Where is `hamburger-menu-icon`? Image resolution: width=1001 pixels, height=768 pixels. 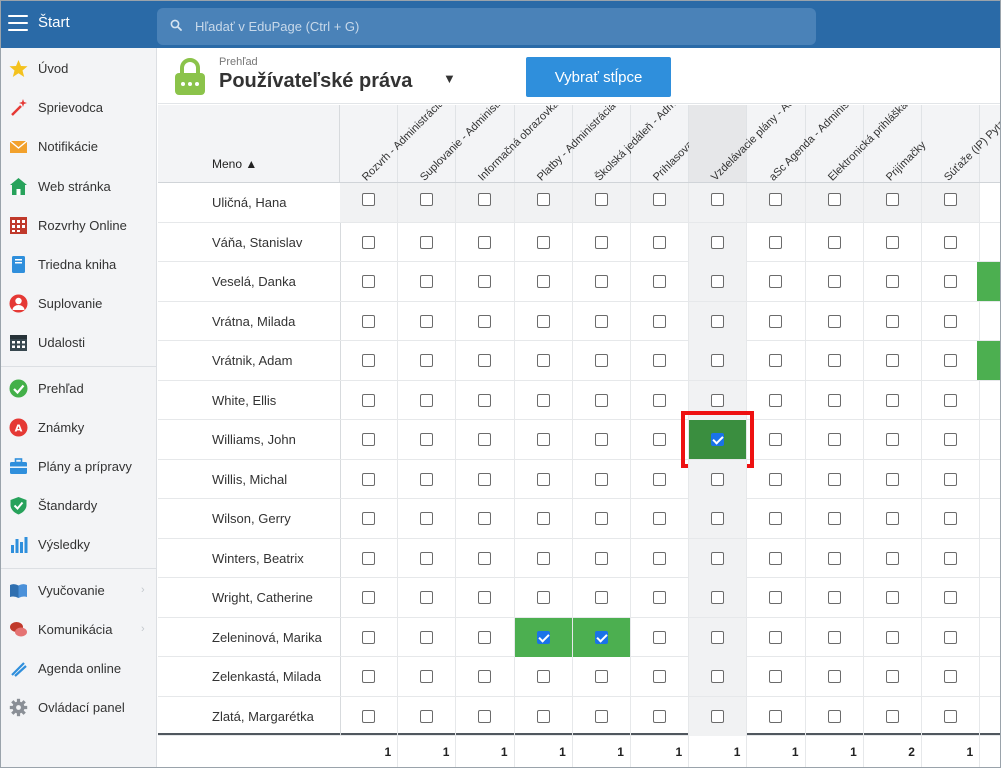 hamburger-menu-icon is located at coordinates (18, 23).